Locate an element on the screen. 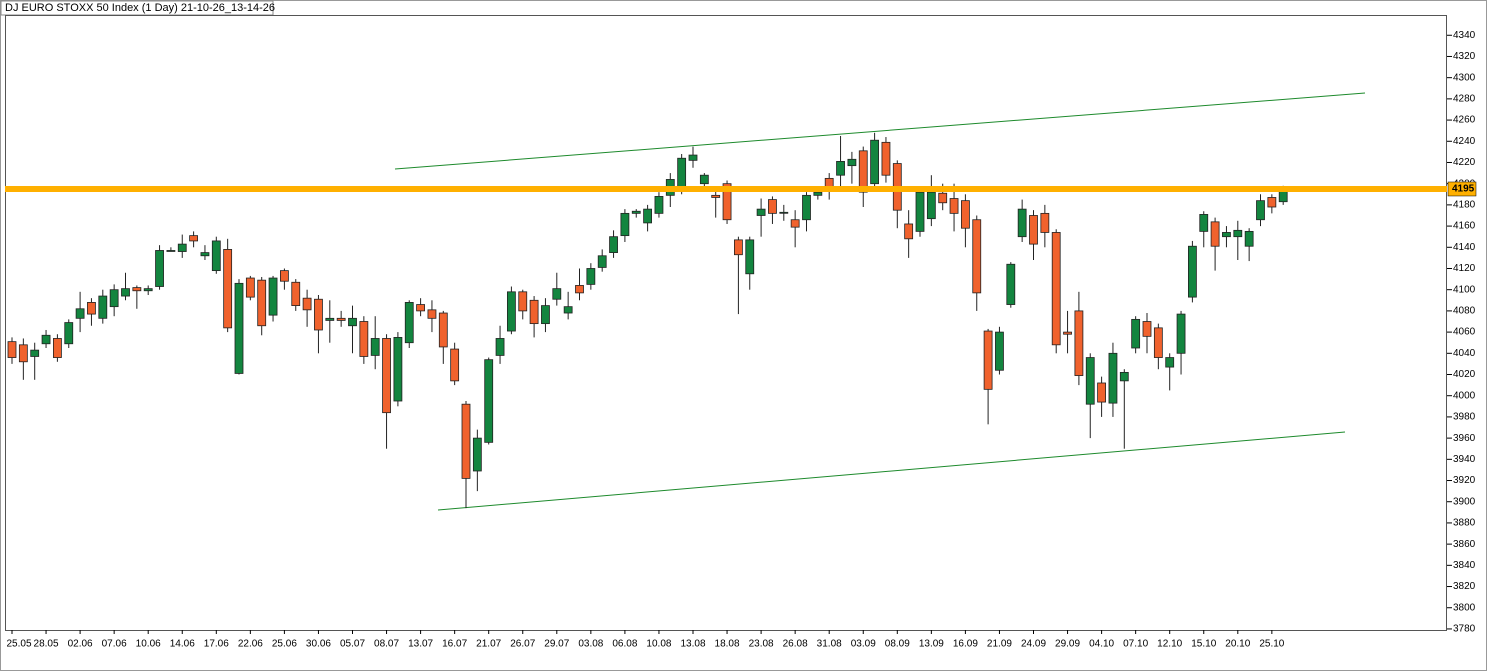 This screenshot has width=1487, height=671. y-tick-label: 4060 is located at coordinates (1464, 332).